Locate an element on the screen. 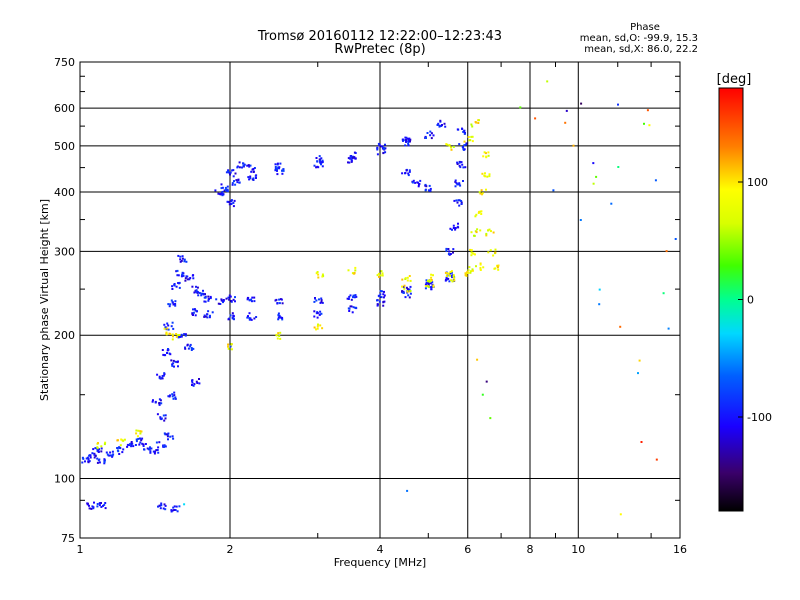  y-axis-label: Stationary phase Virtual Height [km] is located at coordinates (44, 300).